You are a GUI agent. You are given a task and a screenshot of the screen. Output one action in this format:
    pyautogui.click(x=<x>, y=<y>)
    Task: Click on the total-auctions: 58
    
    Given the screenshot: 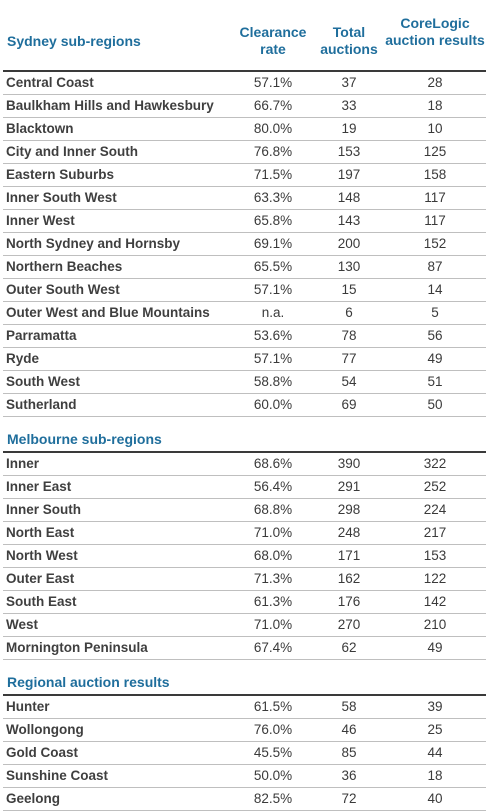 What is the action you would take?
    pyautogui.click(x=349, y=706)
    